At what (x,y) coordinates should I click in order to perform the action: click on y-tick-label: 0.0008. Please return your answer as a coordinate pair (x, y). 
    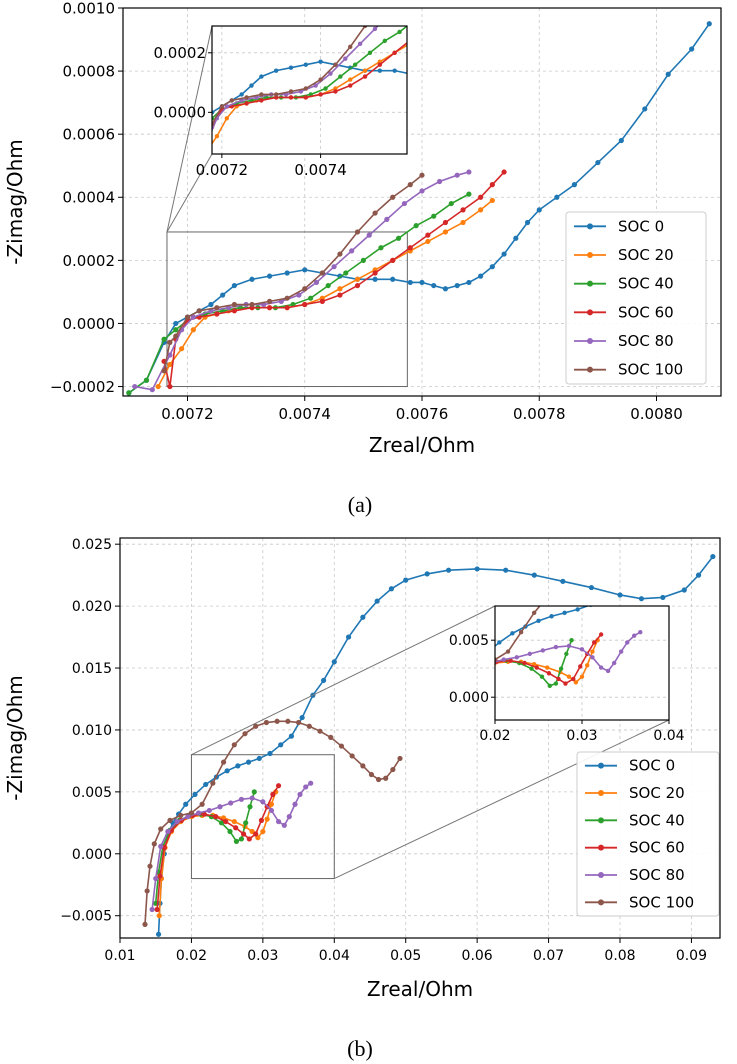
    Looking at the image, I should click on (89, 71).